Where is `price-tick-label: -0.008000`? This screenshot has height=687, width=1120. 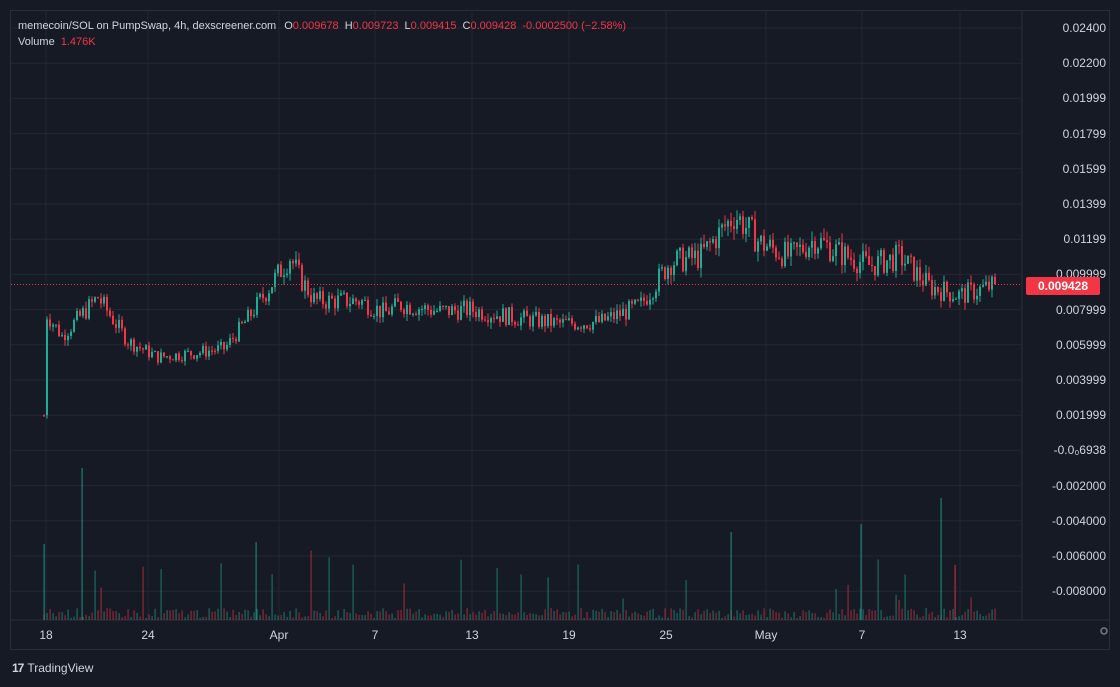
price-tick-label: -0.008000 is located at coordinates (1078, 591).